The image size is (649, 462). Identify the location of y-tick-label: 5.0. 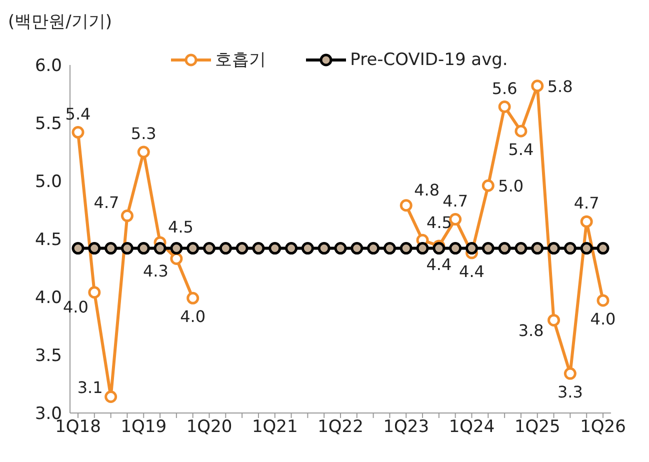
(48, 182).